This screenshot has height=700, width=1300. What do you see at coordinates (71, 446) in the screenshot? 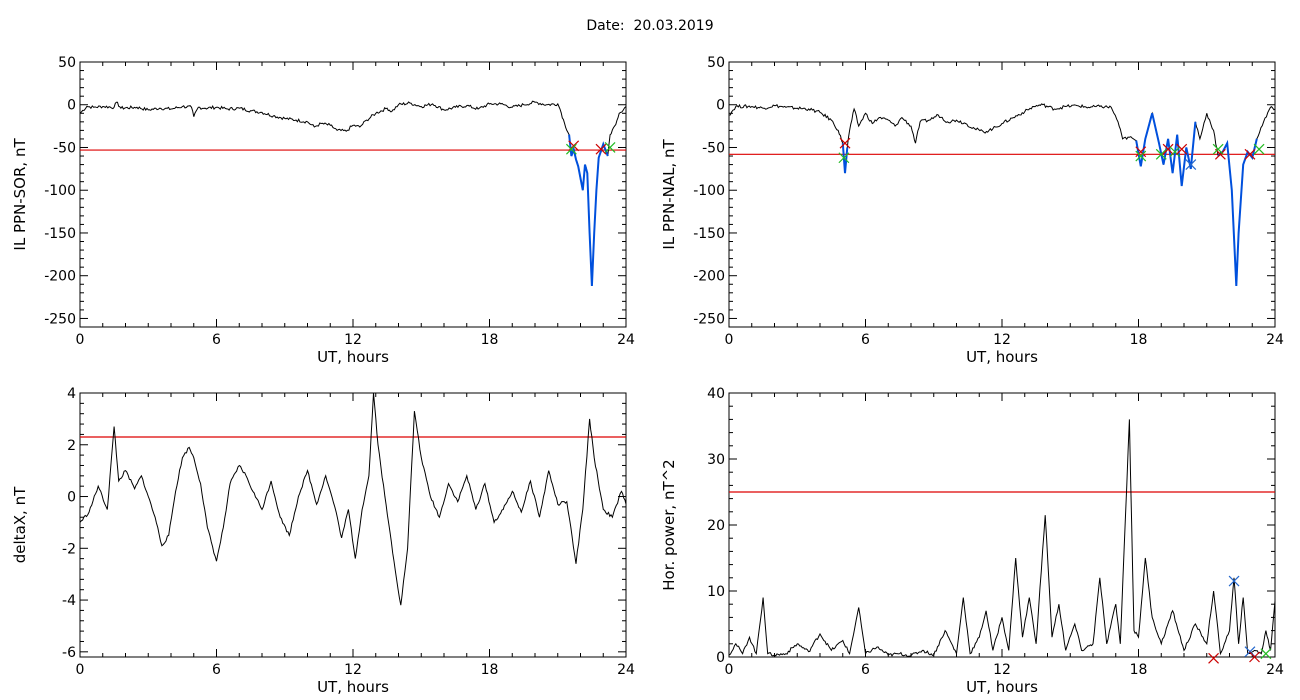
I see `y-tick-label: 2` at bounding box center [71, 446].